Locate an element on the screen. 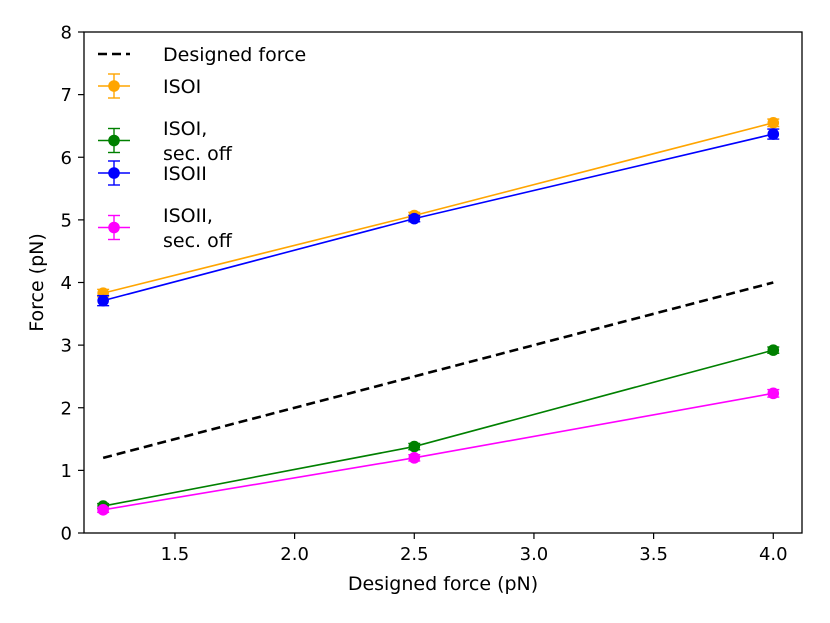  y-tick-label: 6 is located at coordinates (66, 158).